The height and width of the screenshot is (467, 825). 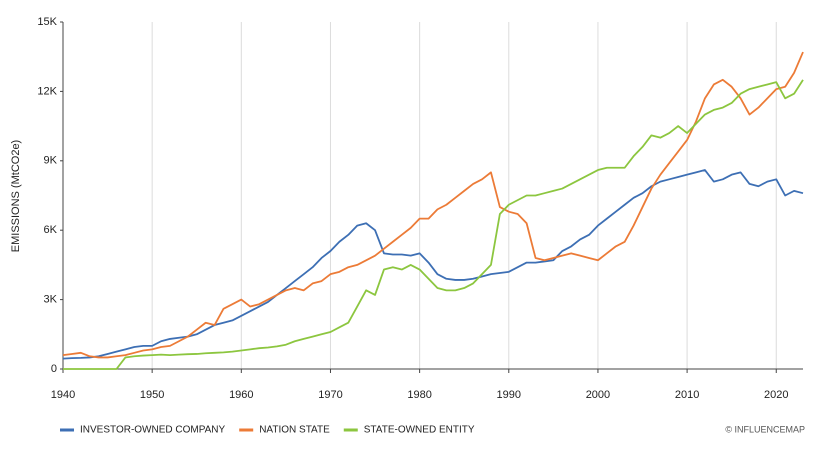 What do you see at coordinates (152, 395) in the screenshot?
I see `x-tick-label: 1950` at bounding box center [152, 395].